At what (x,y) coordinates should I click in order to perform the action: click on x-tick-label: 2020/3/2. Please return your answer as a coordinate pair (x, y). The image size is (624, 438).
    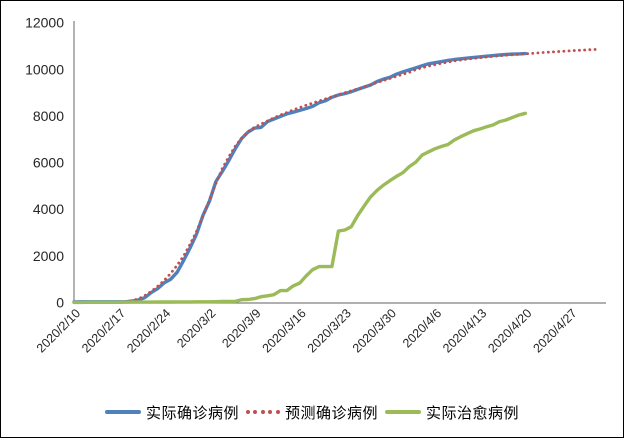
    Looking at the image, I should click on (196, 328).